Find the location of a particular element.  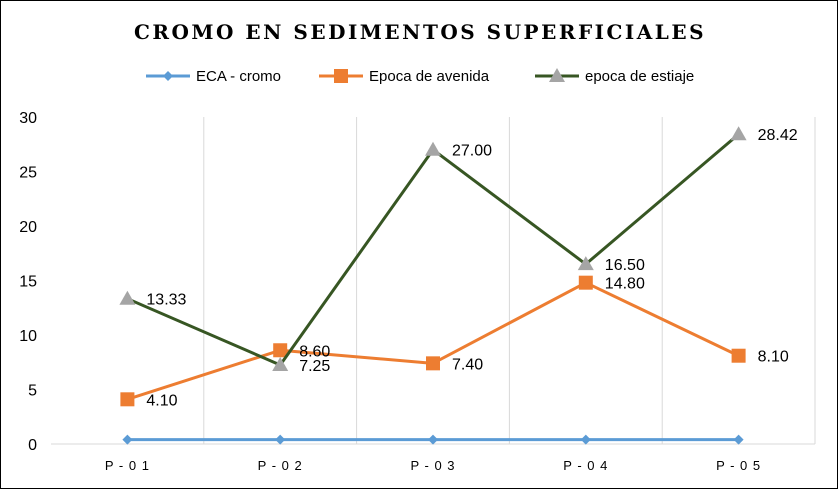

data-label: 7.40 is located at coordinates (467, 364).